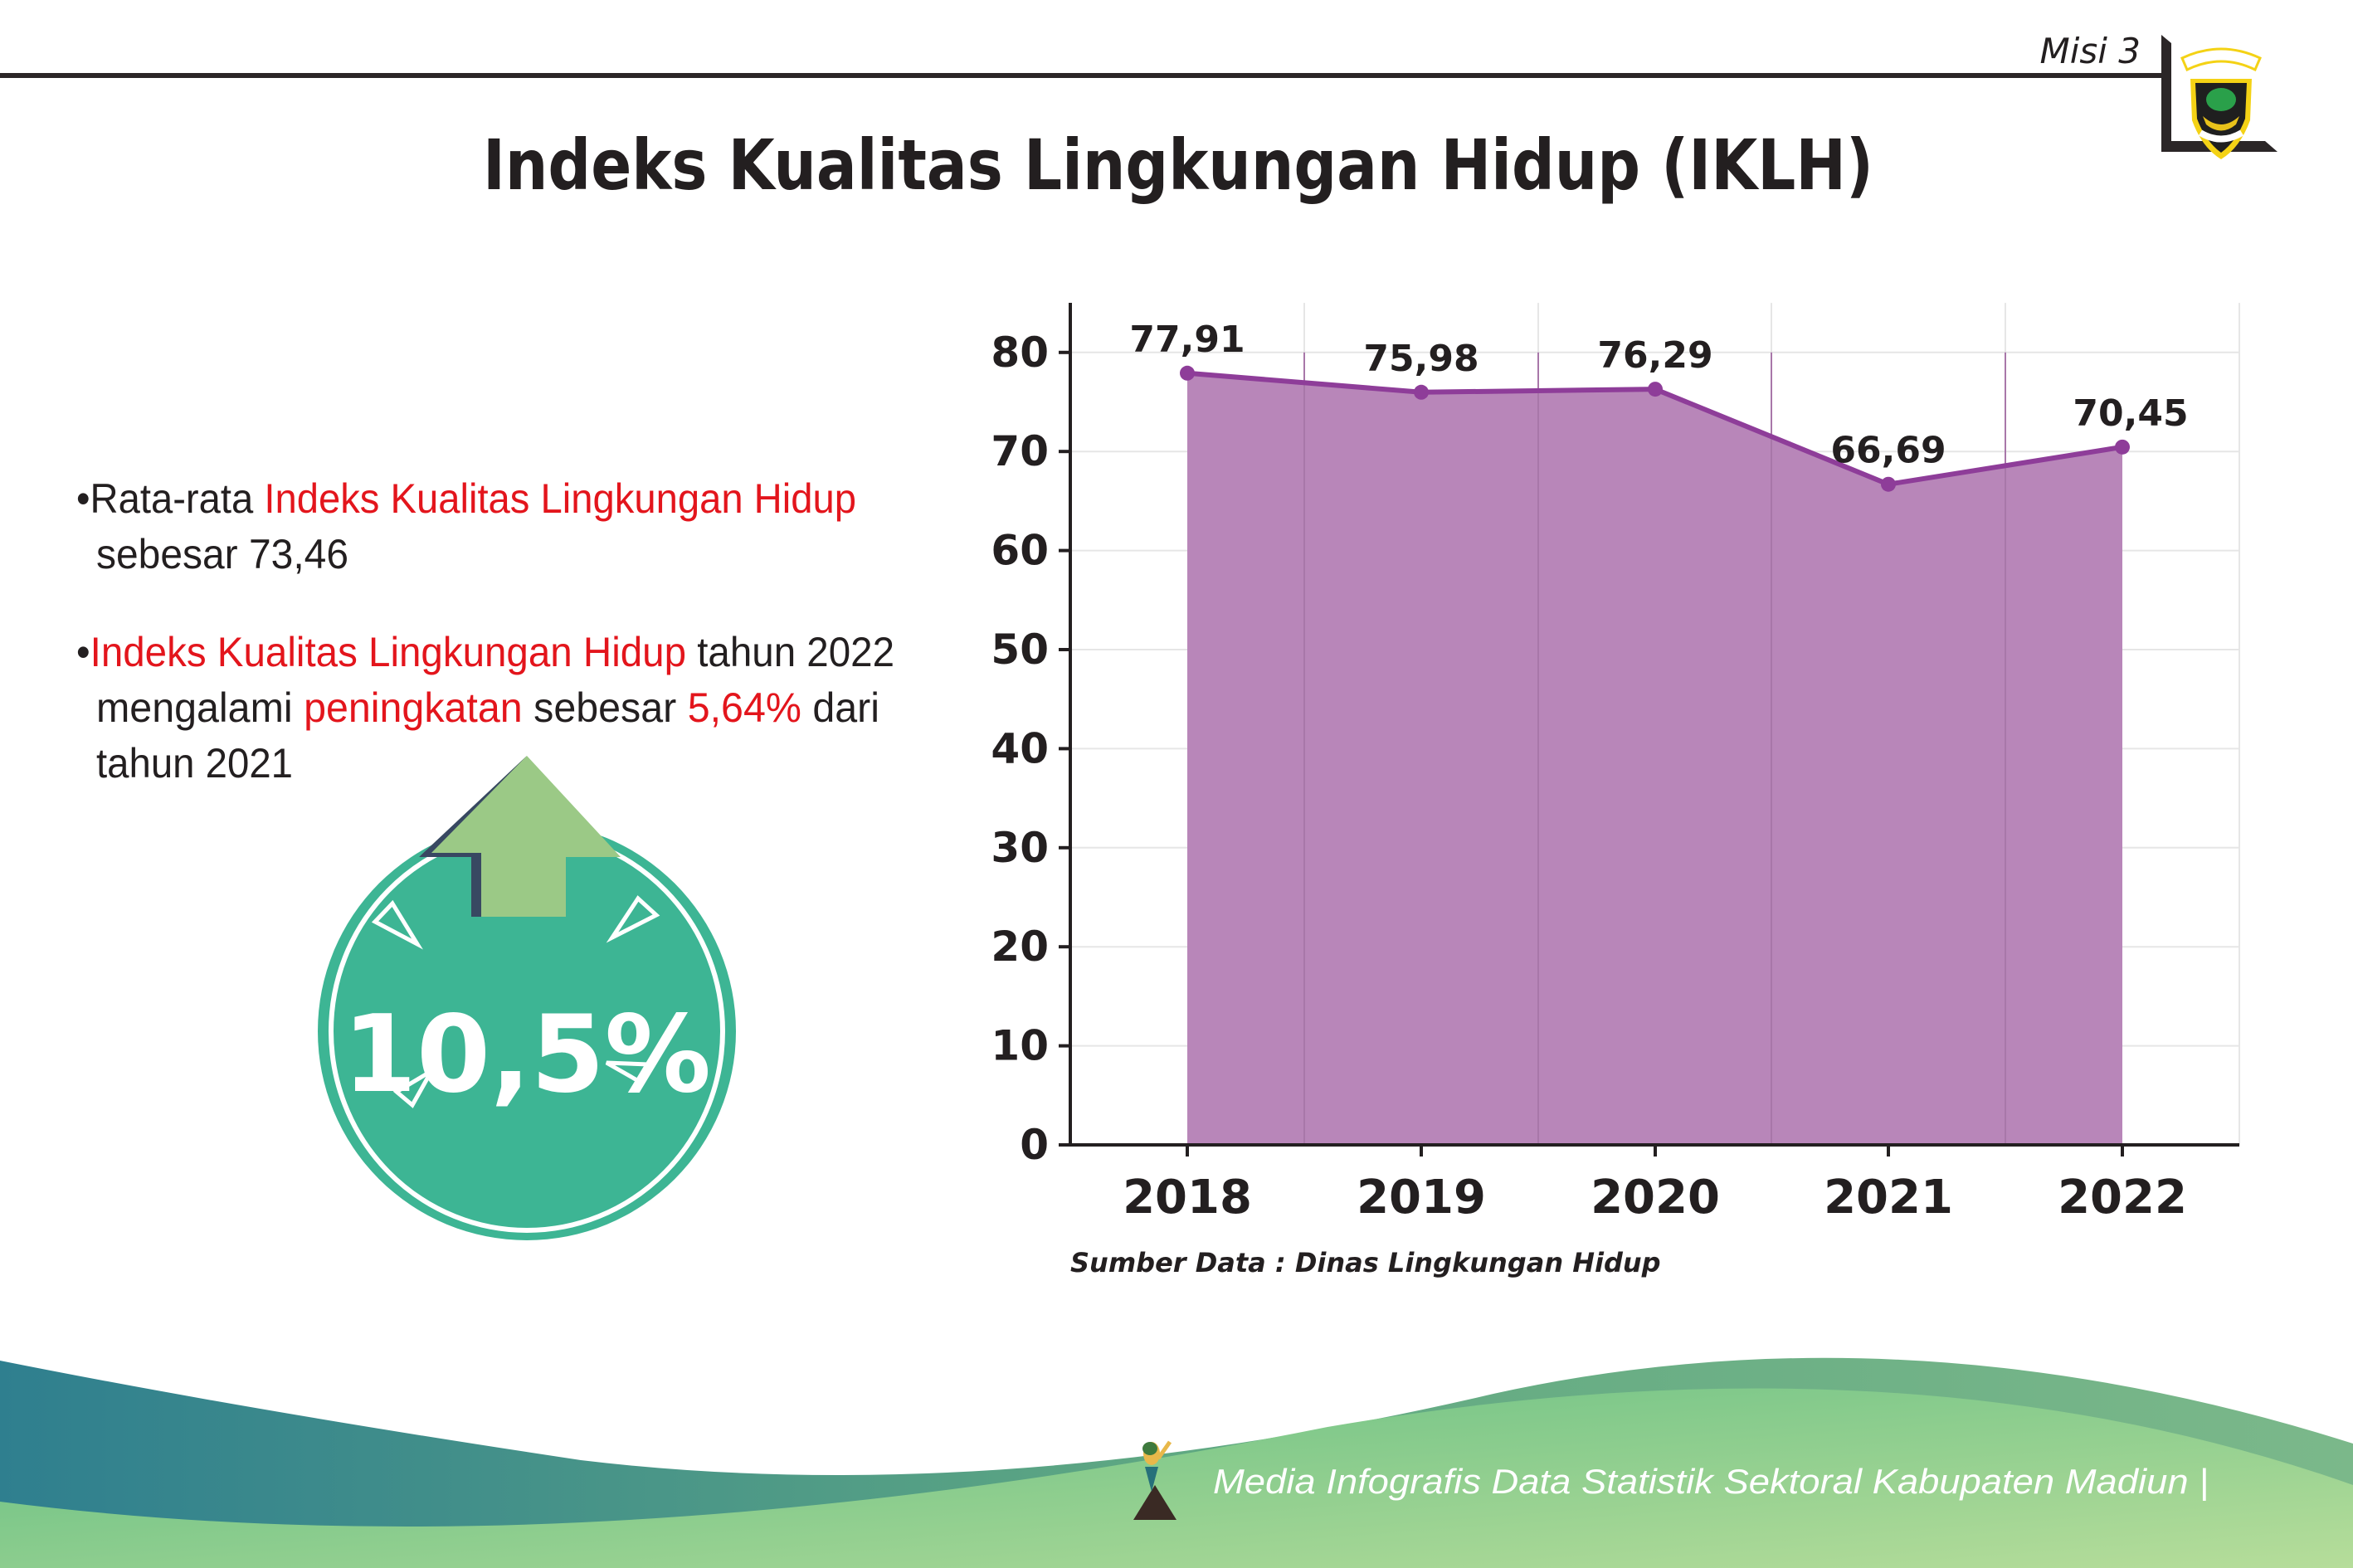 The height and width of the screenshot is (1568, 2353). Describe the element at coordinates (487, 707) in the screenshot. I see `bullet-2-line-2: mengalami peningkatan sebesar 5,64% dari` at that location.